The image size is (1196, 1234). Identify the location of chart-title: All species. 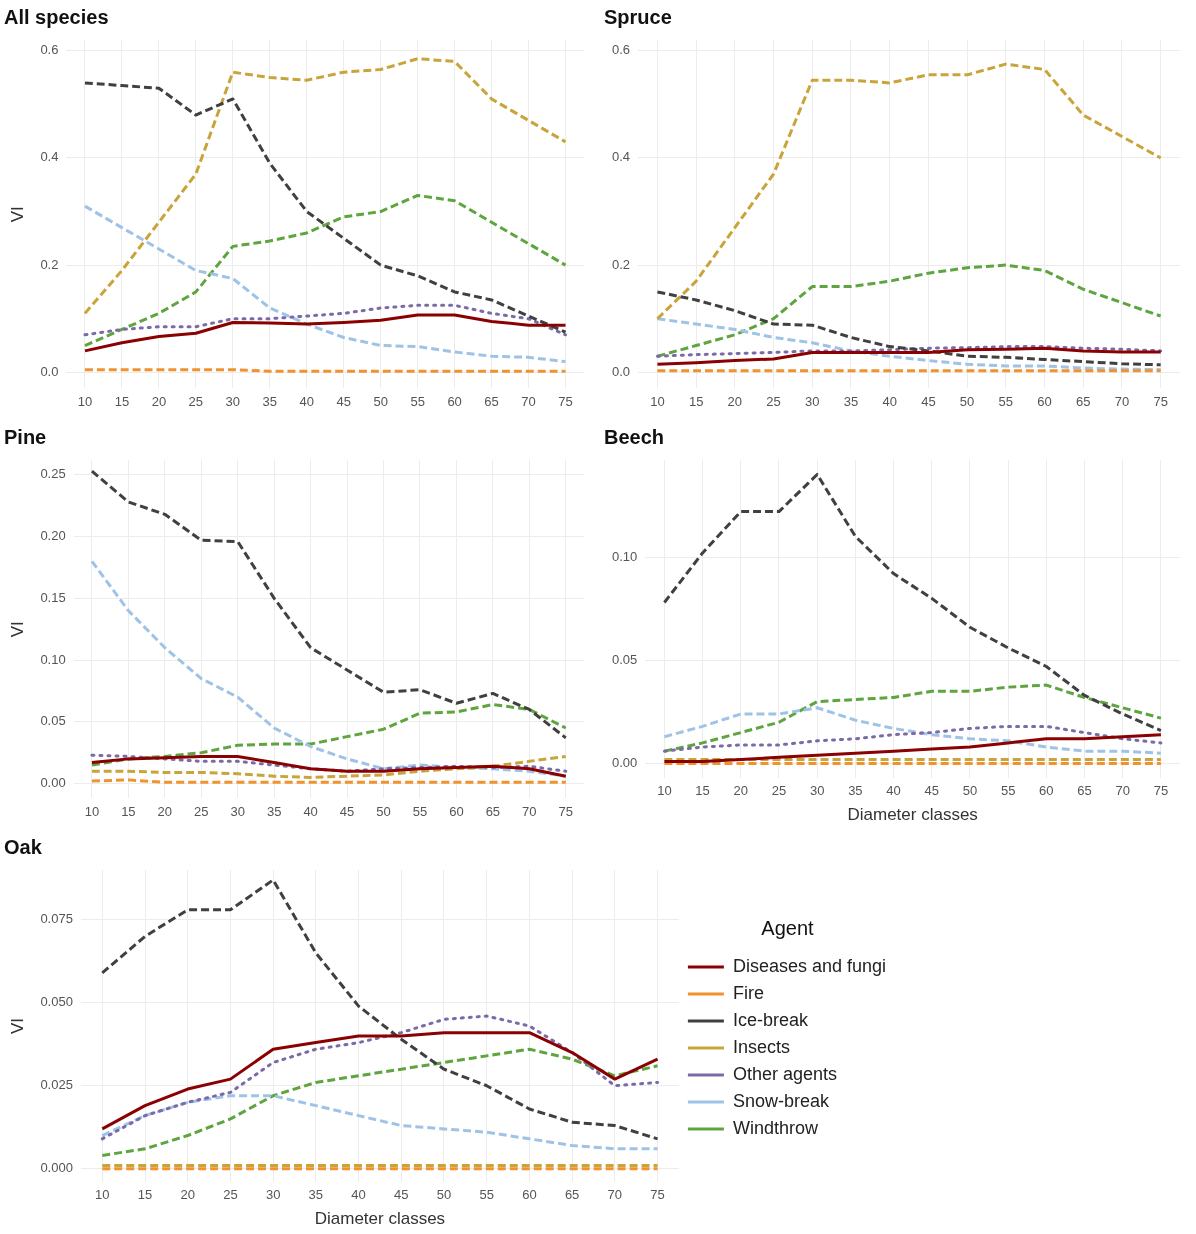
(56, 16).